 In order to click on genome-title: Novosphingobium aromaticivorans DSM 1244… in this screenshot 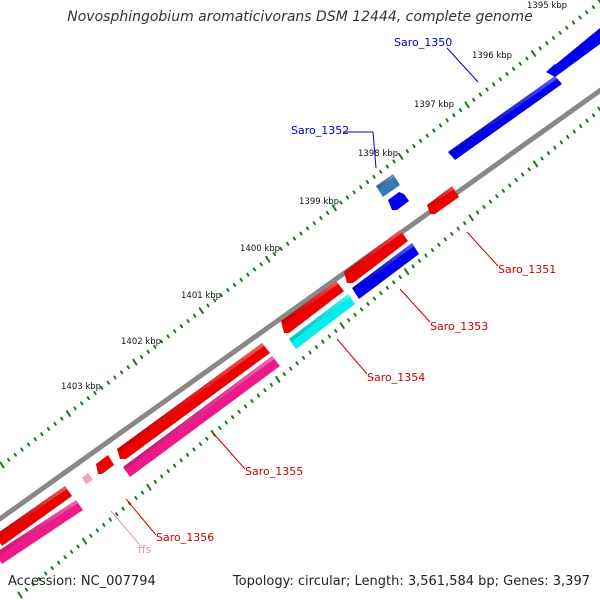, I will do `click(300, 17)`.